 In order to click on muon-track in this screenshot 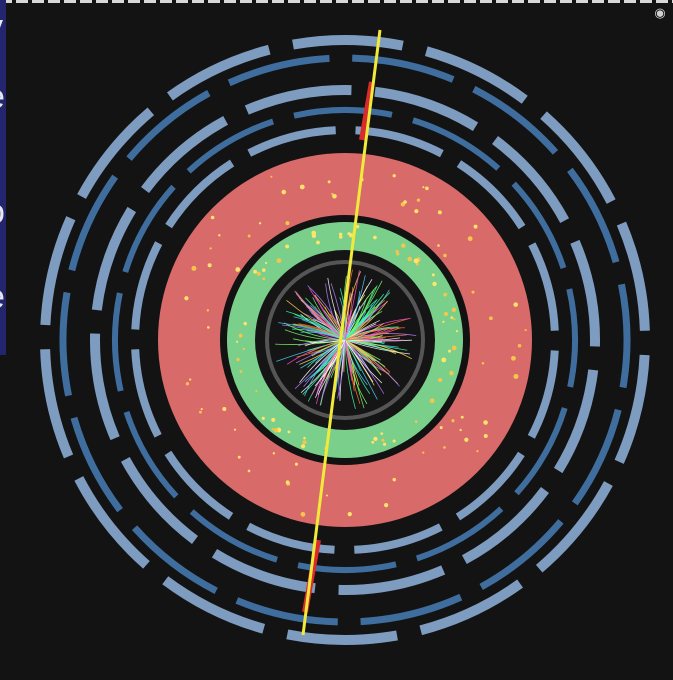, I will do `click(341, 332)`.